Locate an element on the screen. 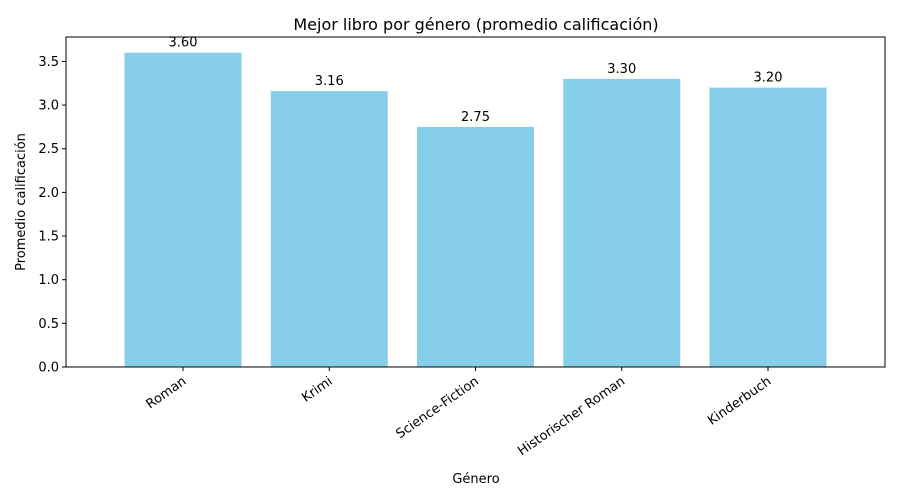 This screenshot has height=500, width=900. y-tick-label: 2.5 is located at coordinates (48, 149).